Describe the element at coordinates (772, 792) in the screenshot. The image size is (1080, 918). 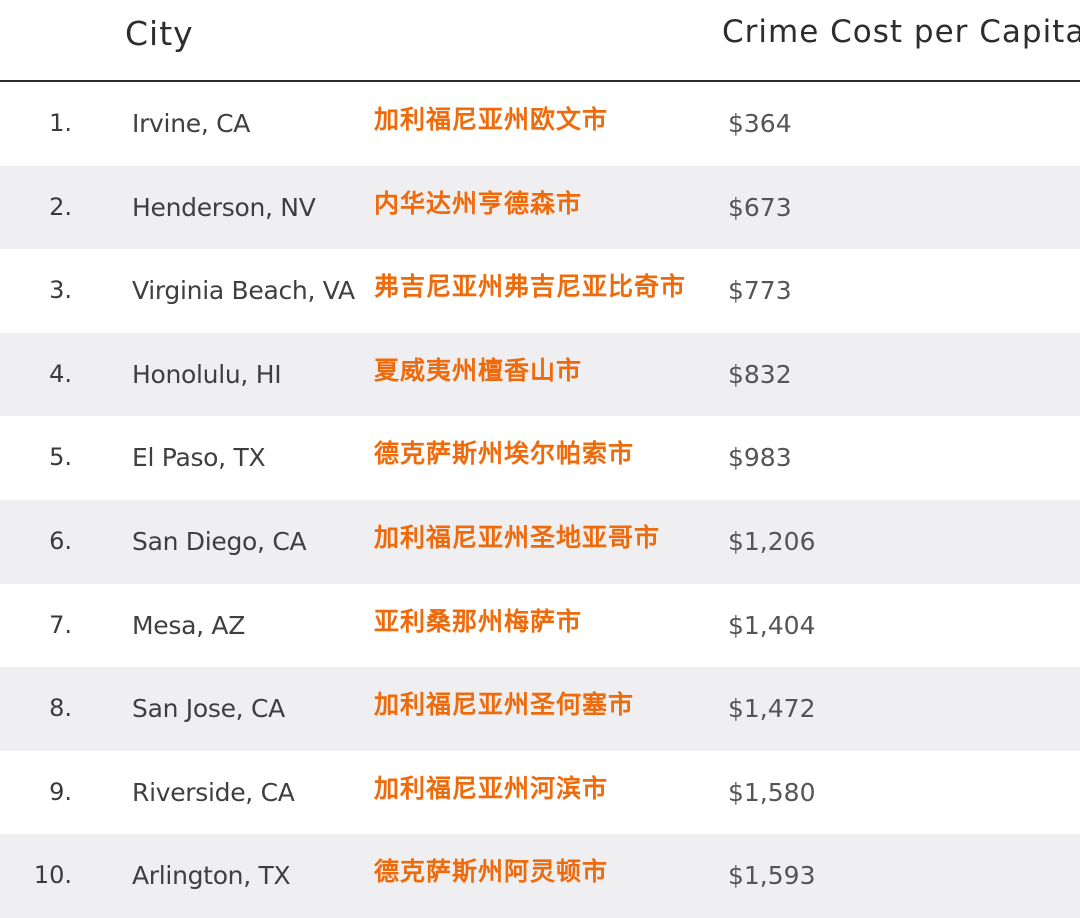
I see `crime-cost-cell: $1,580` at that location.